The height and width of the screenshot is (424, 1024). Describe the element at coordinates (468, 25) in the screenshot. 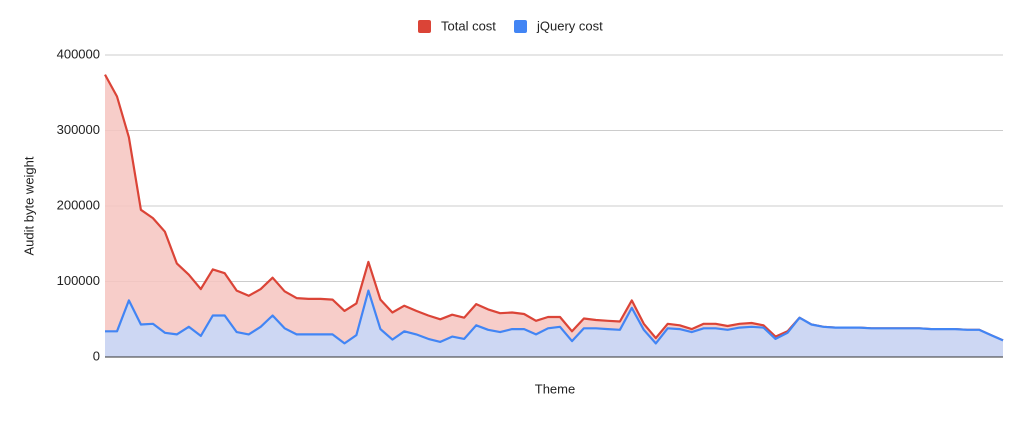

I see `legend-label: Total cost` at that location.